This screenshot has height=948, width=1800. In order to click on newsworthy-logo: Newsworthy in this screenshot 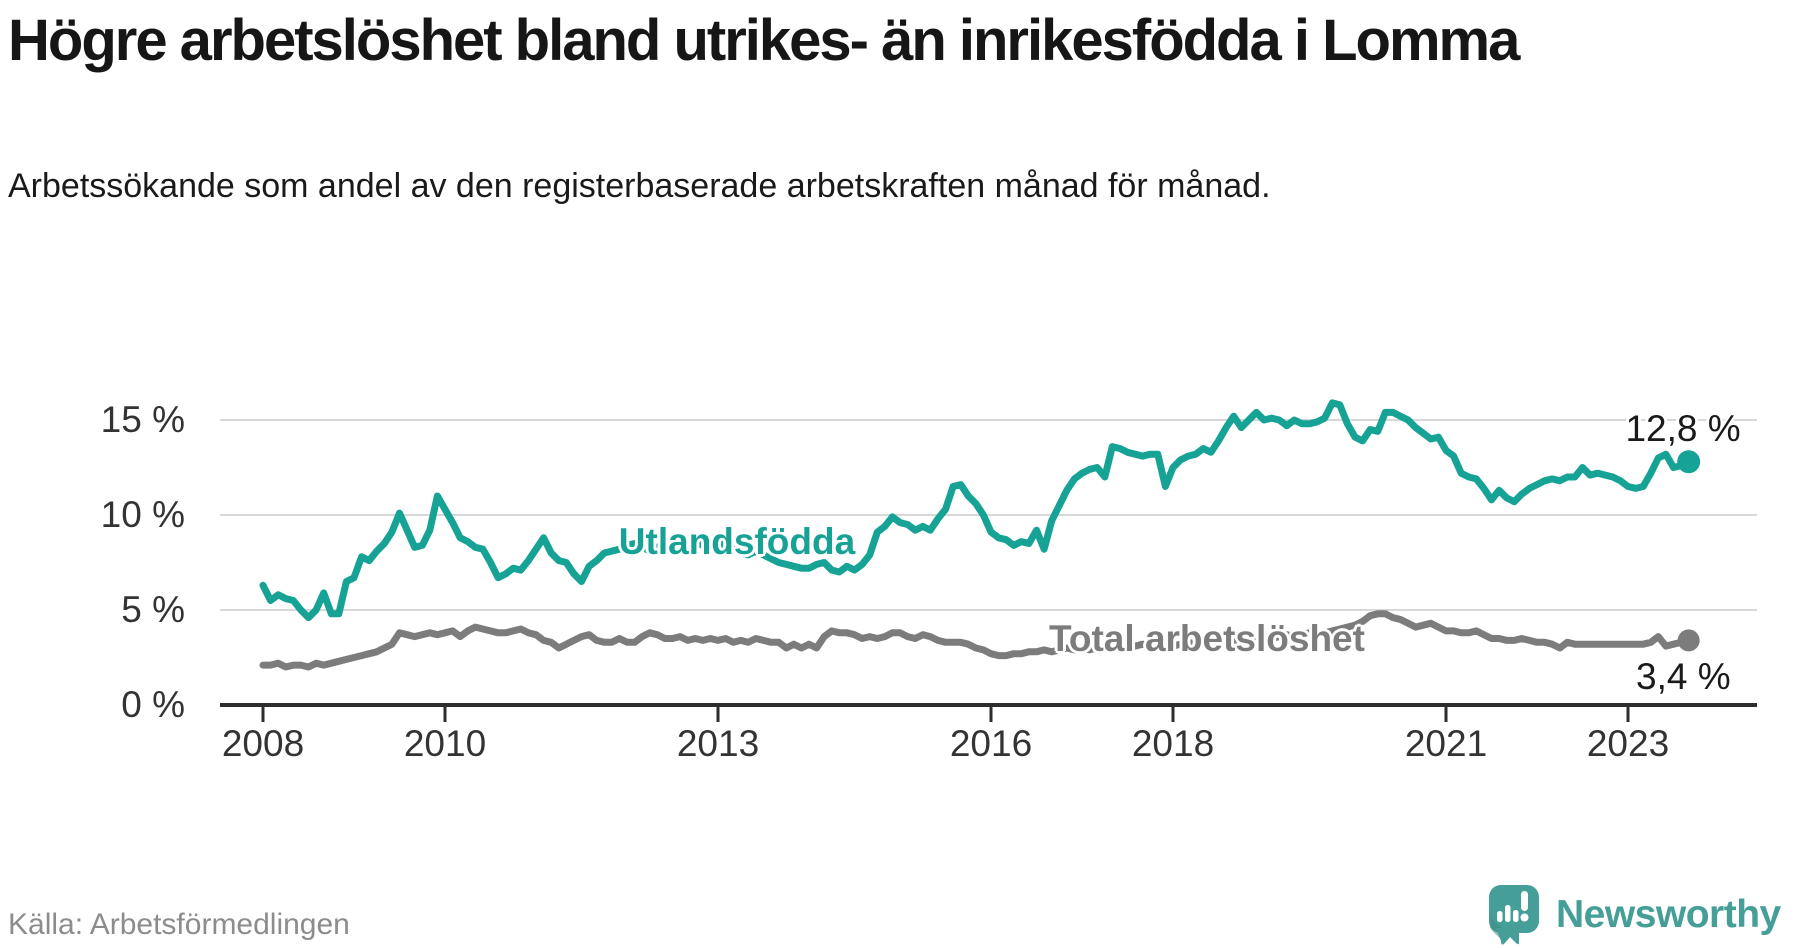, I will do `click(1634, 915)`.